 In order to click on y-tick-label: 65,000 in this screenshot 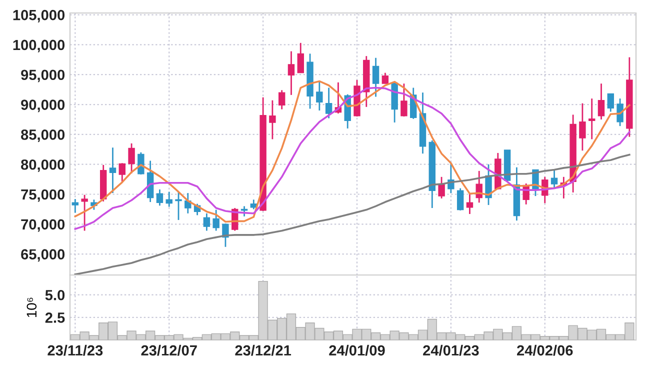, I will do `click(43, 255)`.